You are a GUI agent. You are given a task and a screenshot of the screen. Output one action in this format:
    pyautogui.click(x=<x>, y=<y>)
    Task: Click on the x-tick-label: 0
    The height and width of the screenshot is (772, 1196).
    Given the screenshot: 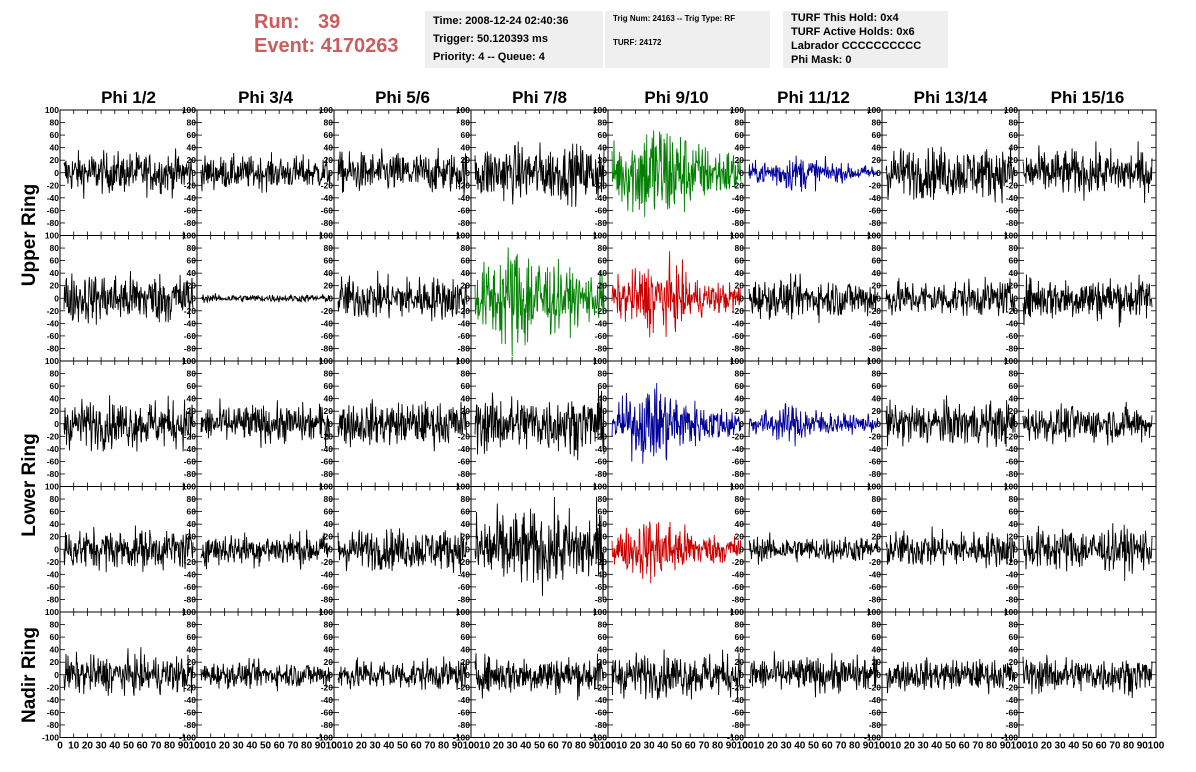 What is the action you would take?
    pyautogui.click(x=60, y=746)
    